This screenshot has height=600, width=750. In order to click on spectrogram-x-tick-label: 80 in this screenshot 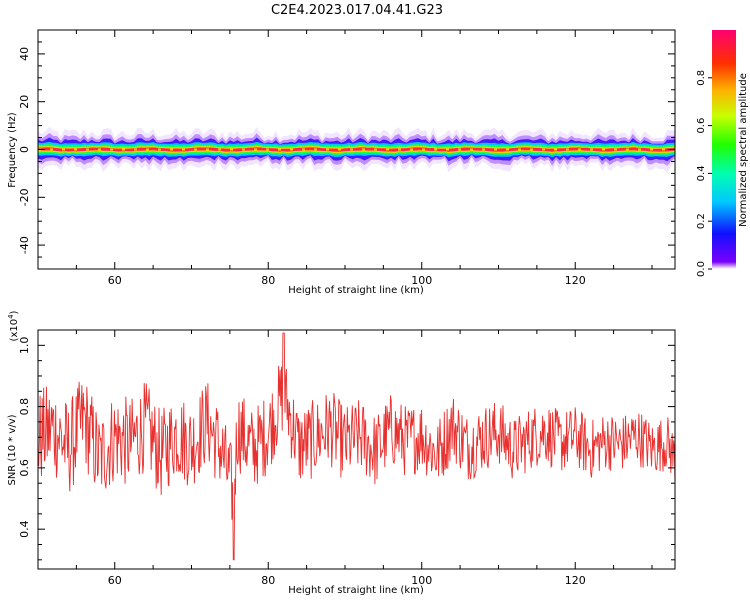, I will do `click(268, 280)`.